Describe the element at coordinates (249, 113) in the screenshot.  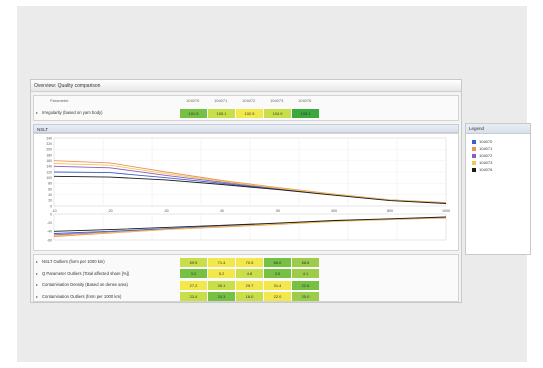
I see `value-cell: 102.5` at that location.